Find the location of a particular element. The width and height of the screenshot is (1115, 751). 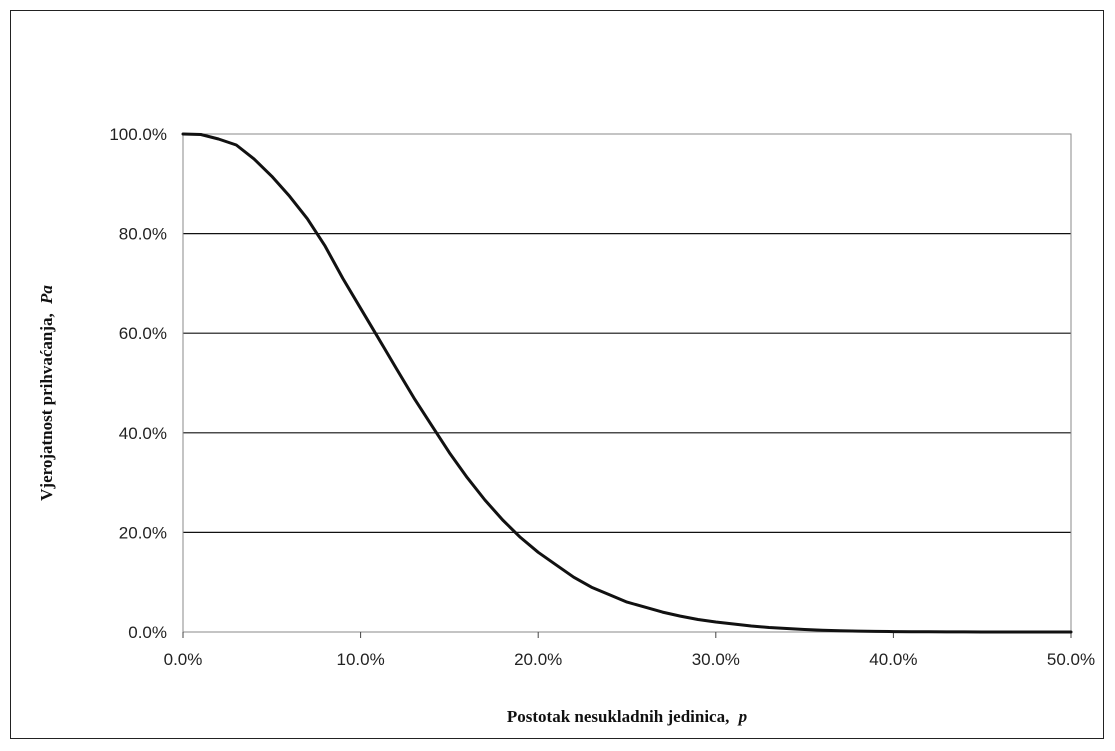

x-tick-labels: 0.0% 10.0% 20.0% 30.0% 40.0% 50.0% is located at coordinates (629, 659).